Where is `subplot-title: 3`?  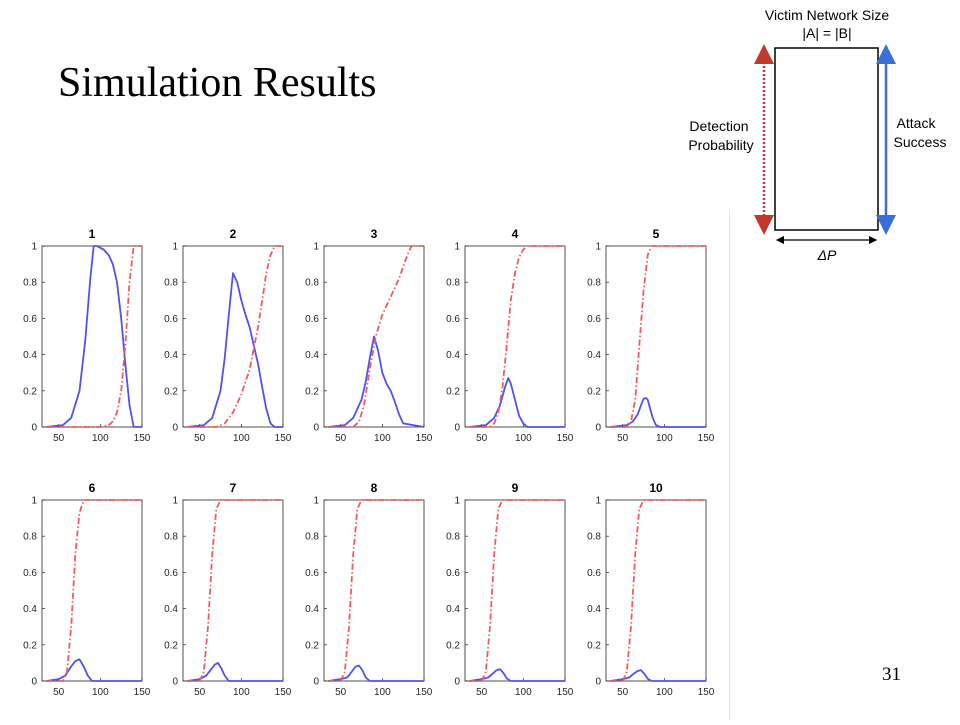 subplot-title: 3 is located at coordinates (374, 234).